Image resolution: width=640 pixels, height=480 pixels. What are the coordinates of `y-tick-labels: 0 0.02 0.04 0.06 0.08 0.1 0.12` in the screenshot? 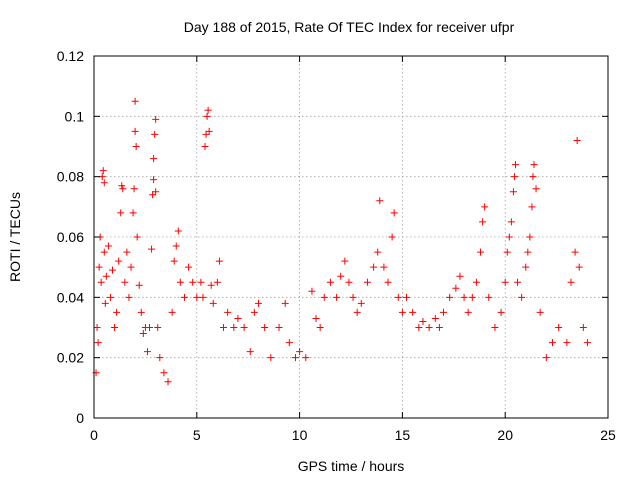 It's located at (70, 237).